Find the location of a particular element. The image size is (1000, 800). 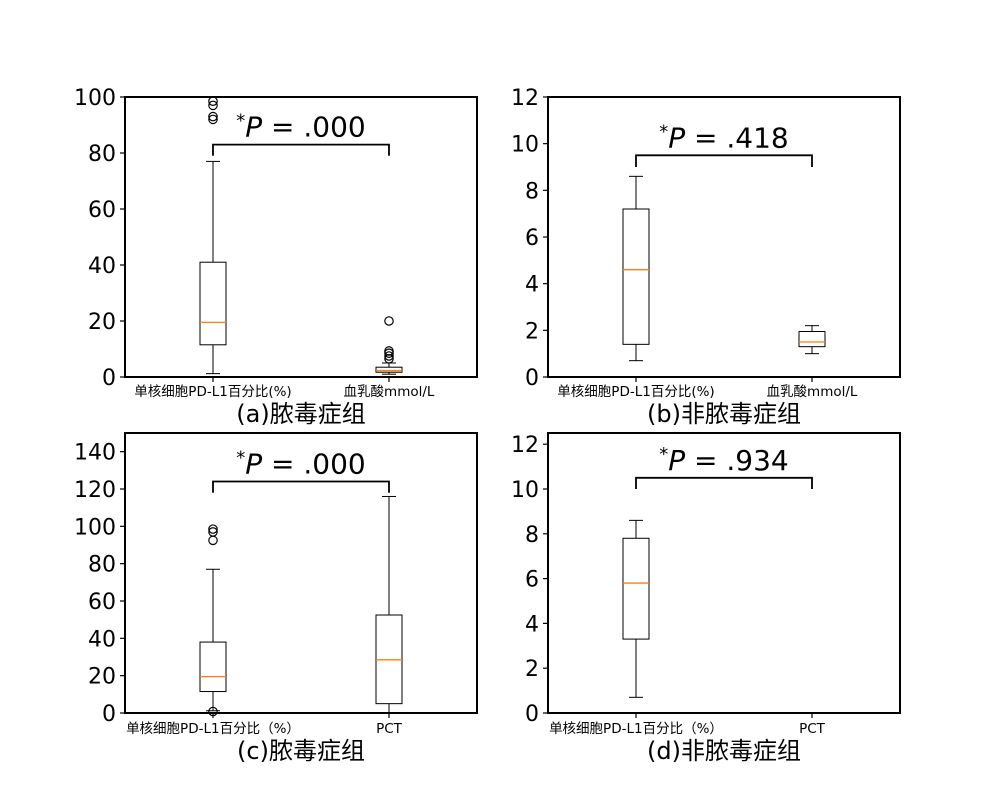

panel-caption: (c)脓毒症组 is located at coordinates (301, 751).